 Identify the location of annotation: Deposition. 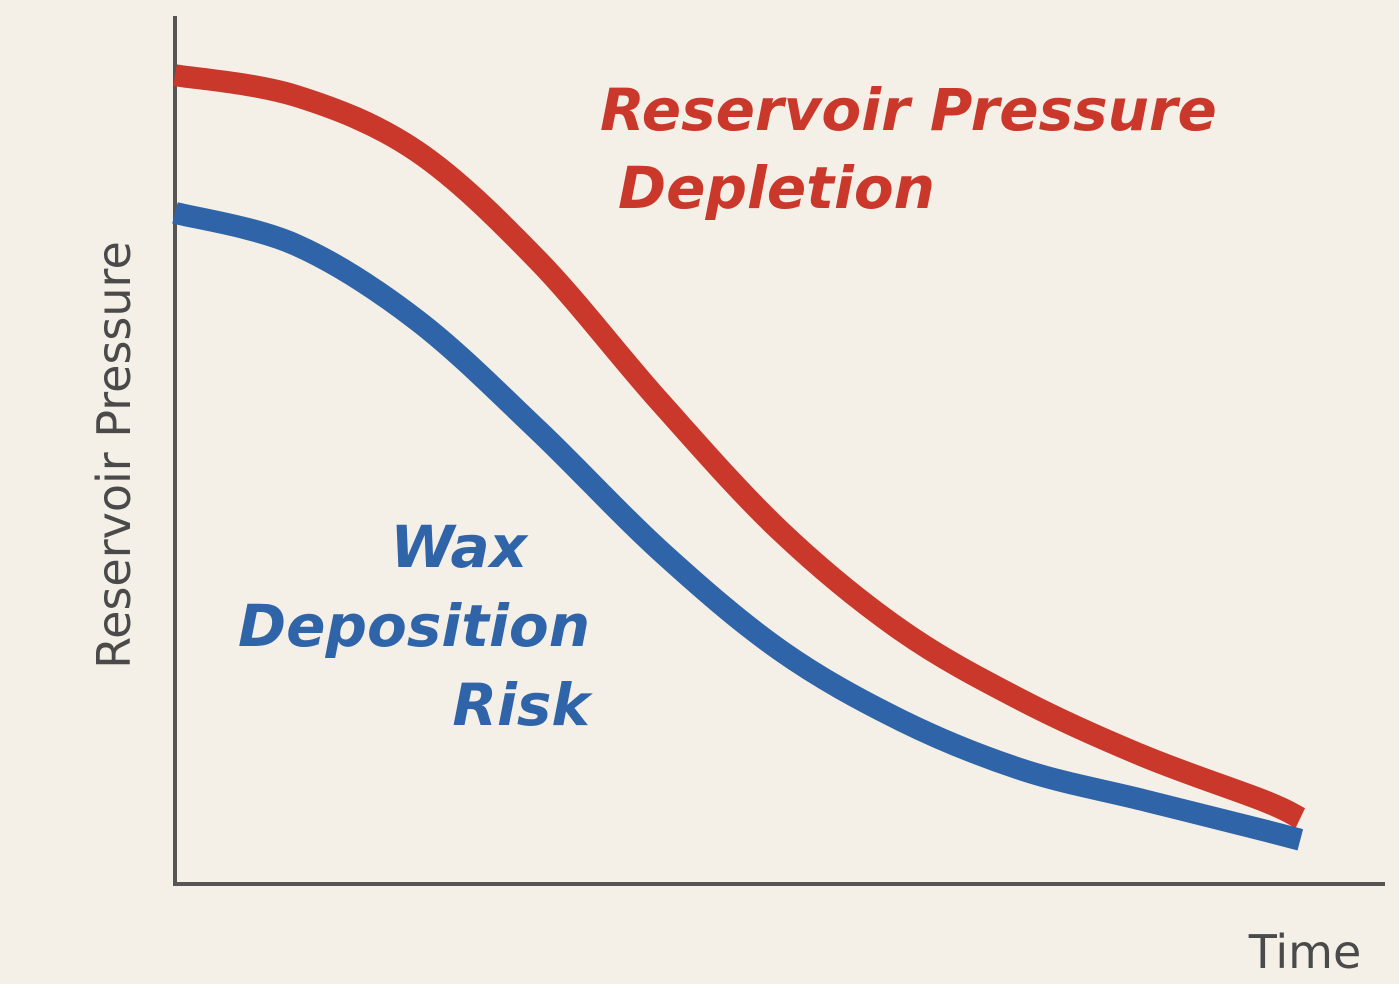
(414, 626).